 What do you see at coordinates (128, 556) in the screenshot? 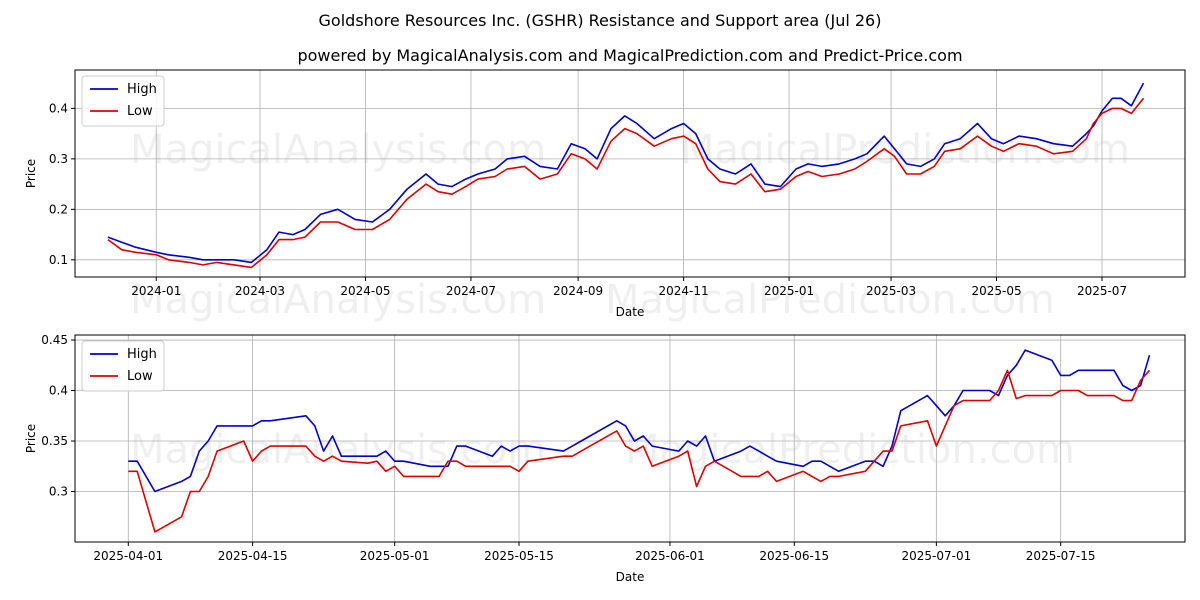
I see `x-tick-label: 2025-04-01` at bounding box center [128, 556].